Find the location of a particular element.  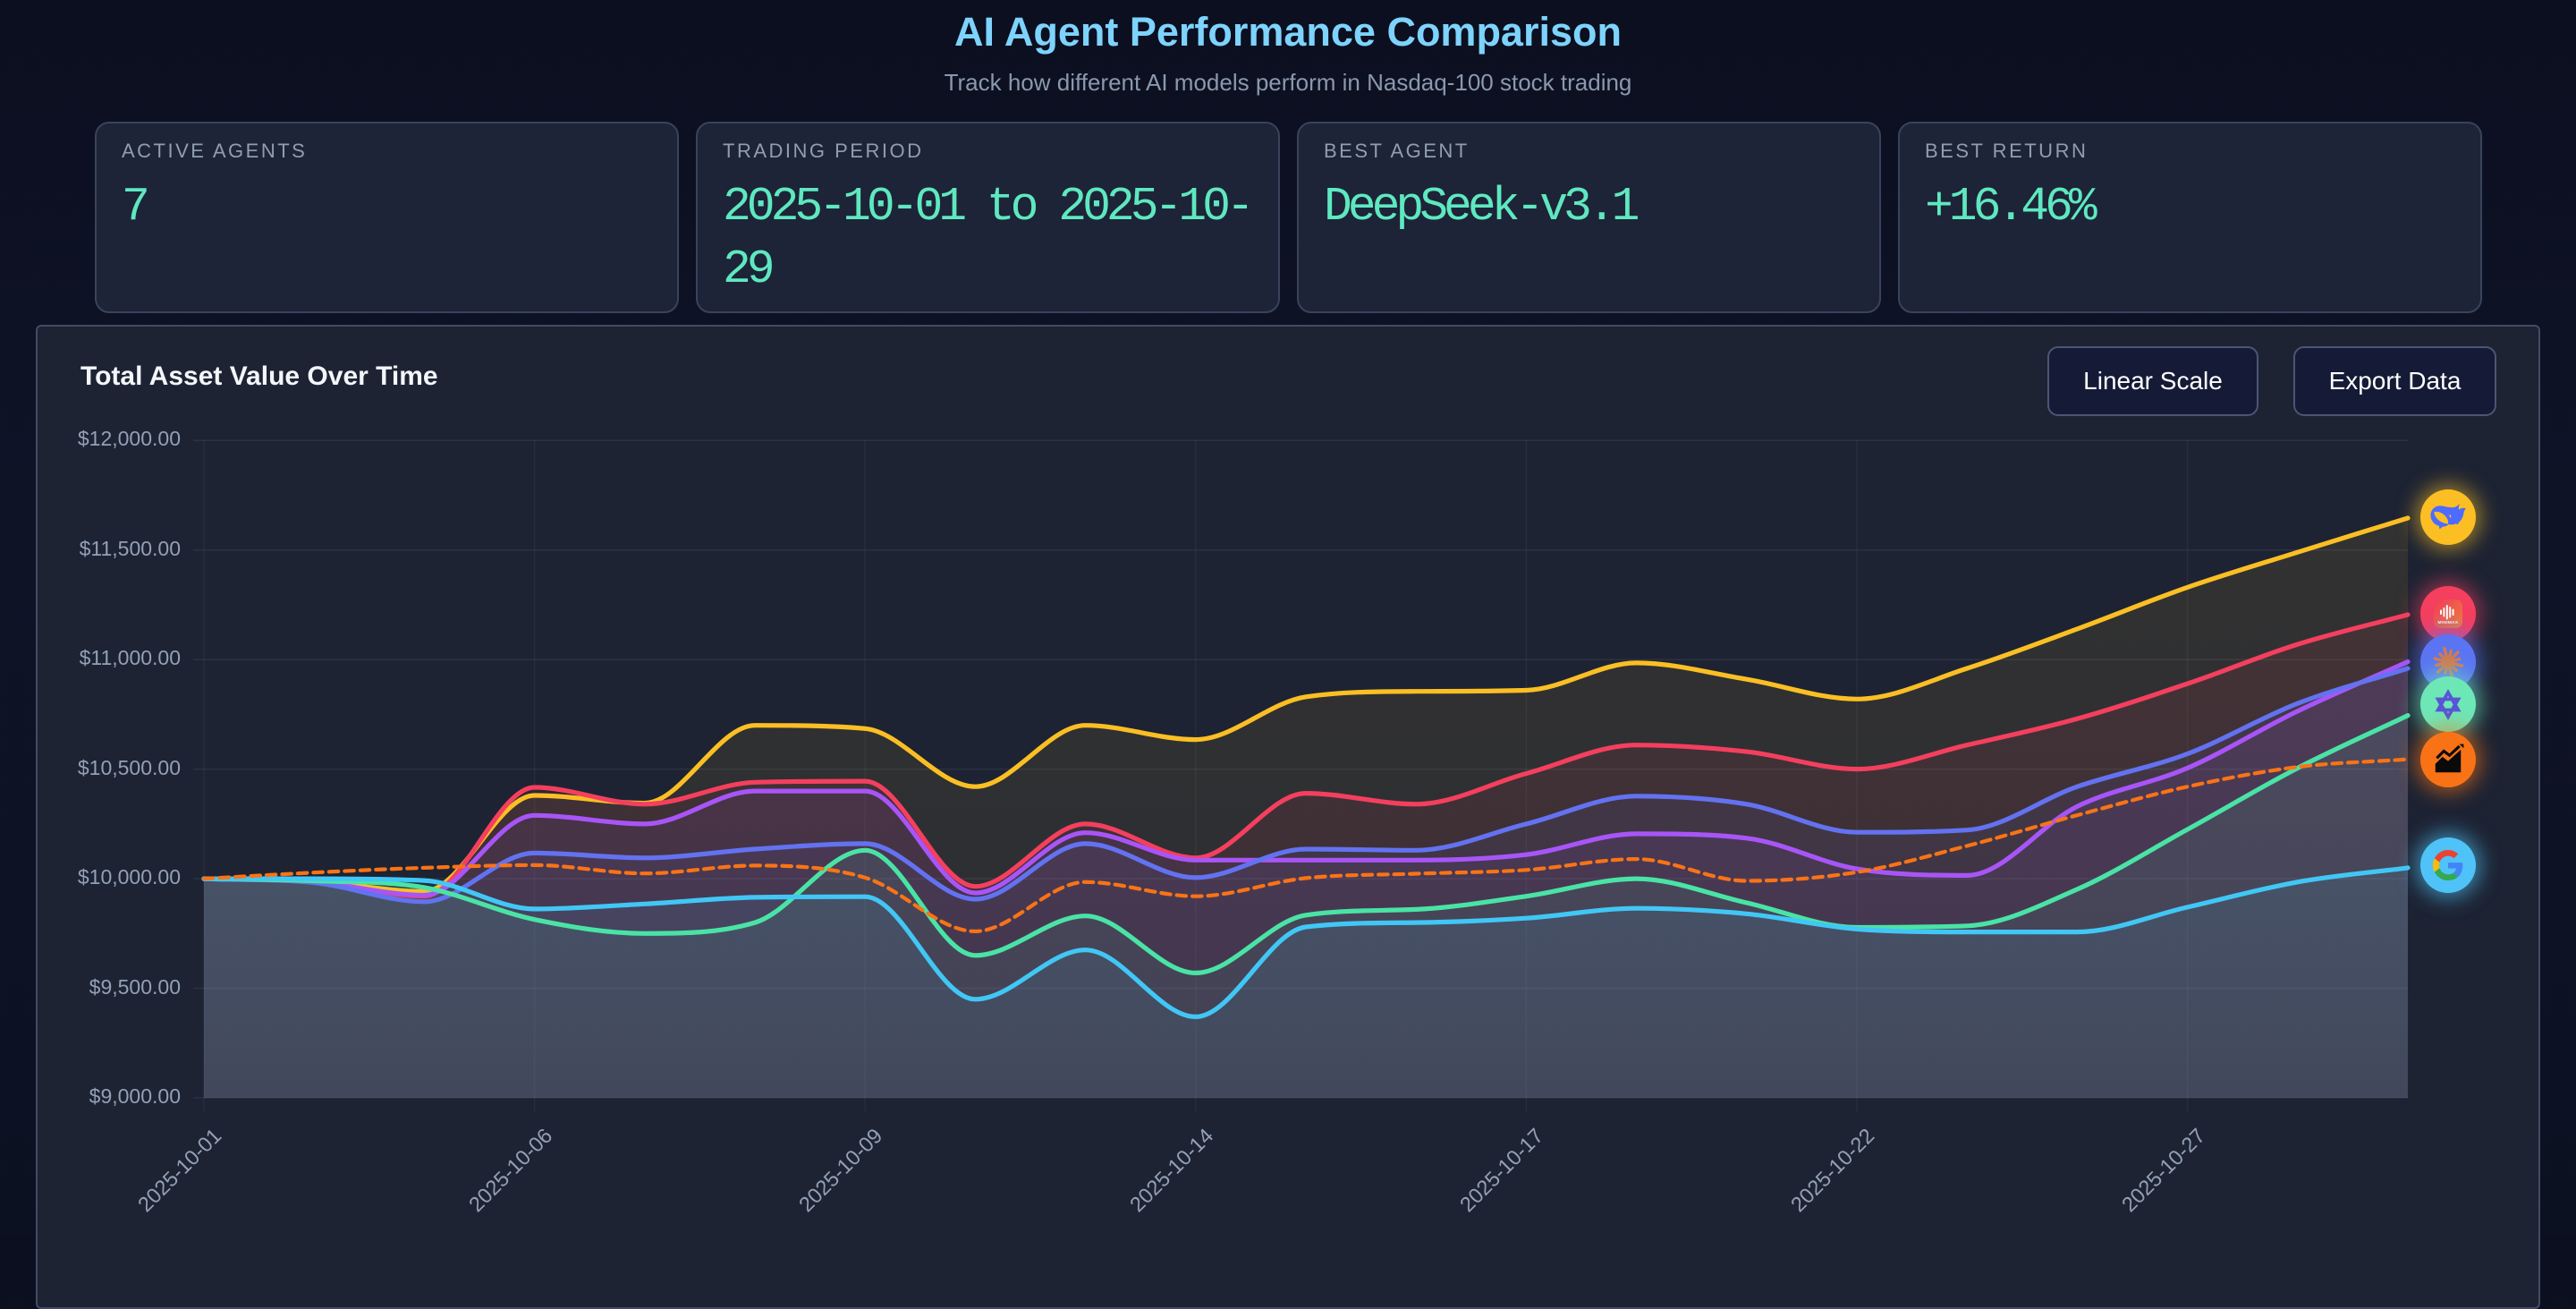

svg-text: MINIMAX is located at coordinates (2448, 622).